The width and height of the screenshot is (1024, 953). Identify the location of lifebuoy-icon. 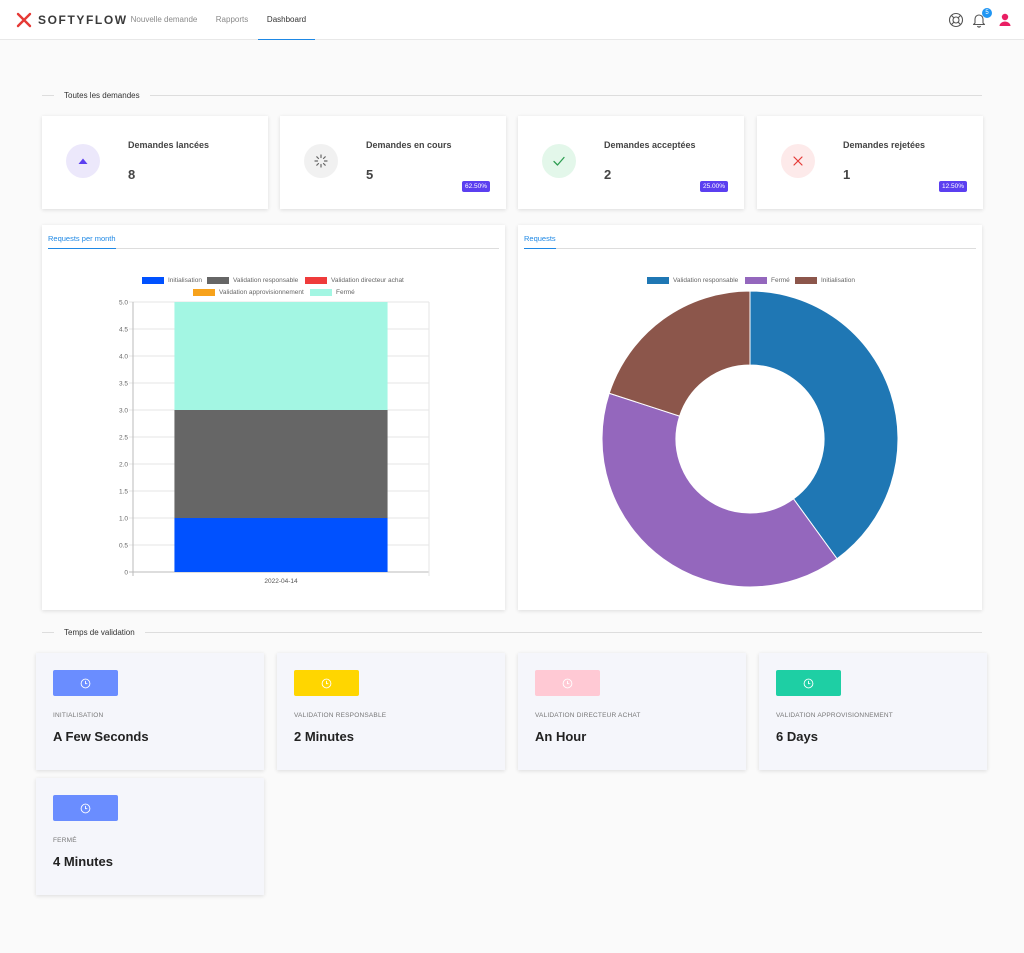
(956, 20).